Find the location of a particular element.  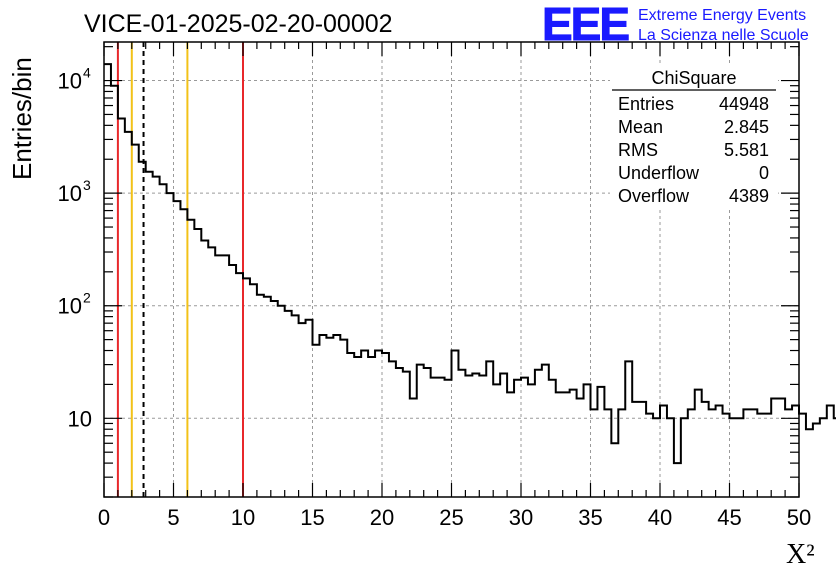

x-tick-label: 20 is located at coordinates (382, 517).